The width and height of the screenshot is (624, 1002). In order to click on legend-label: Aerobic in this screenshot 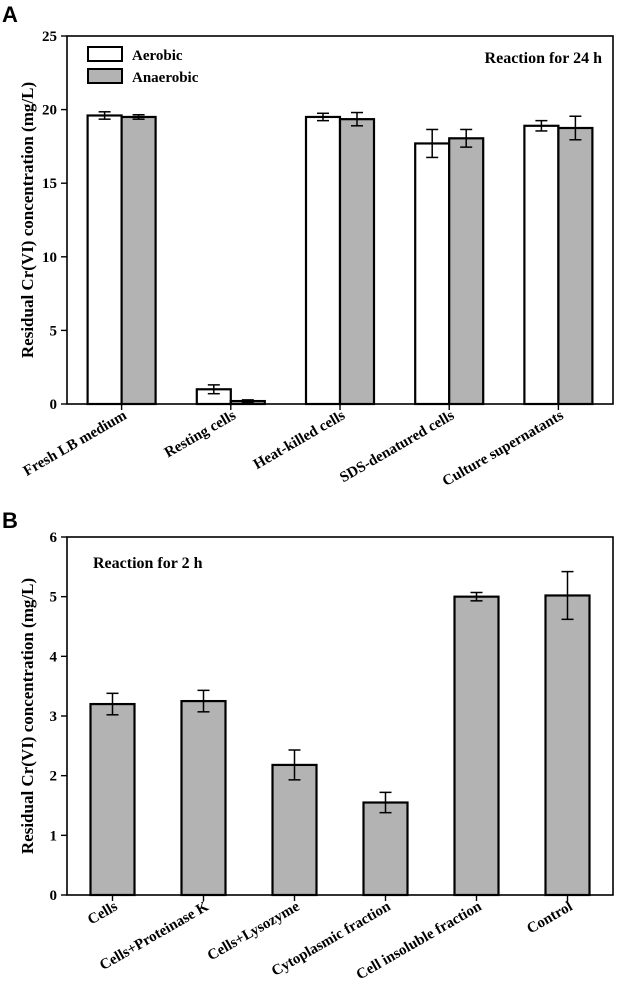, I will do `click(157, 56)`.